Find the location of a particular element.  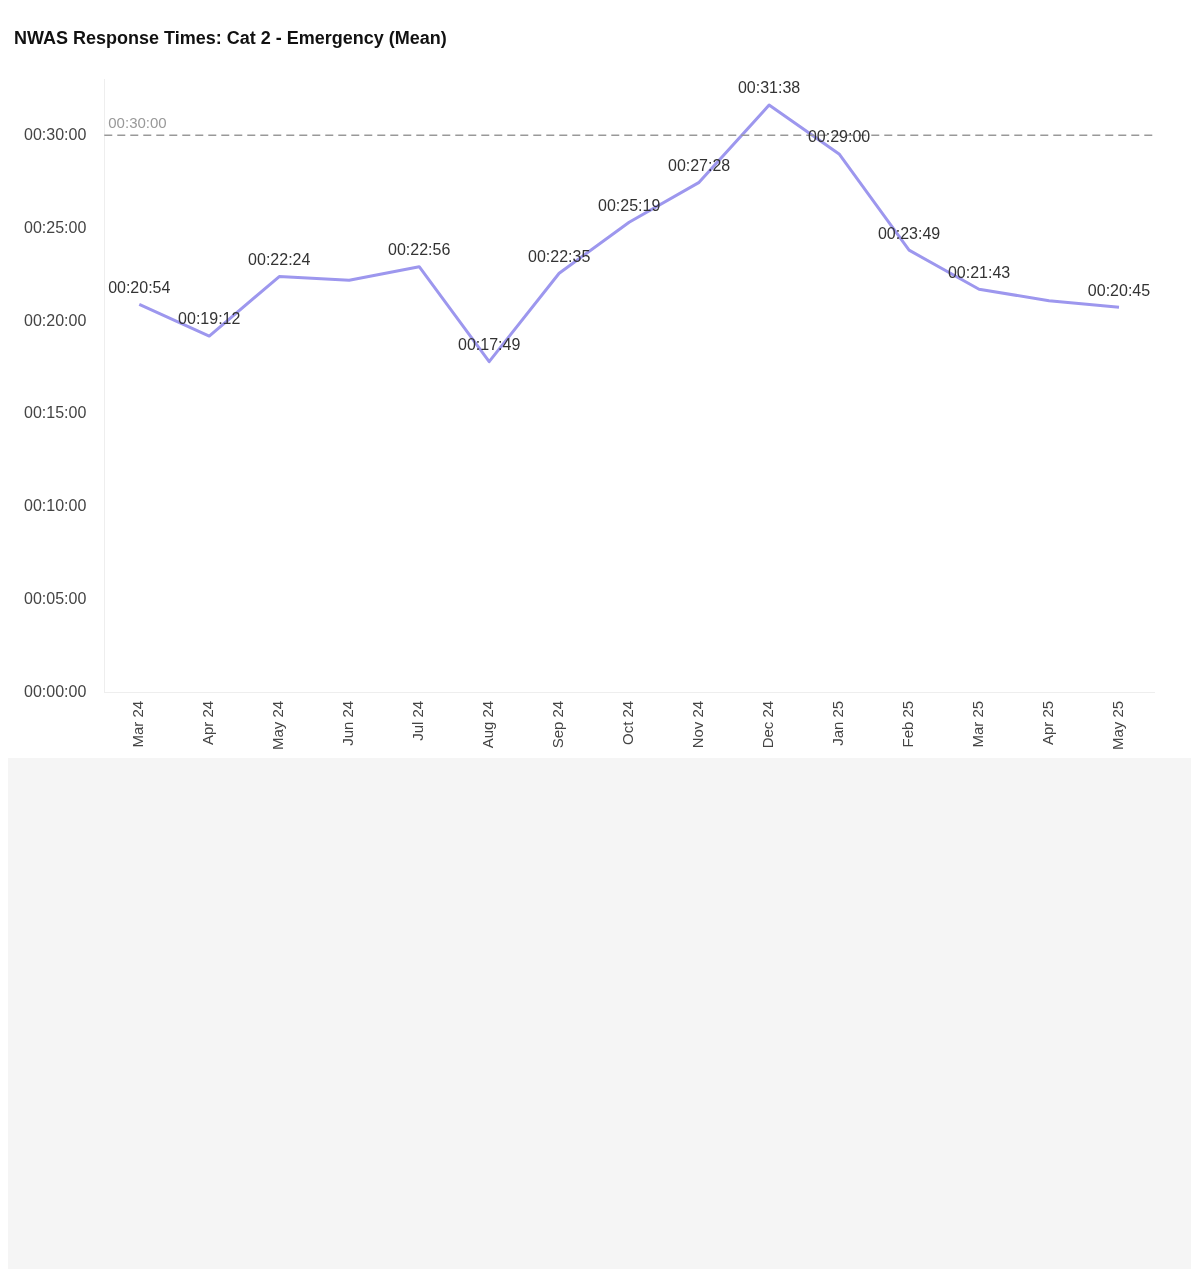

data-label: 00:22:56 is located at coordinates (419, 250).